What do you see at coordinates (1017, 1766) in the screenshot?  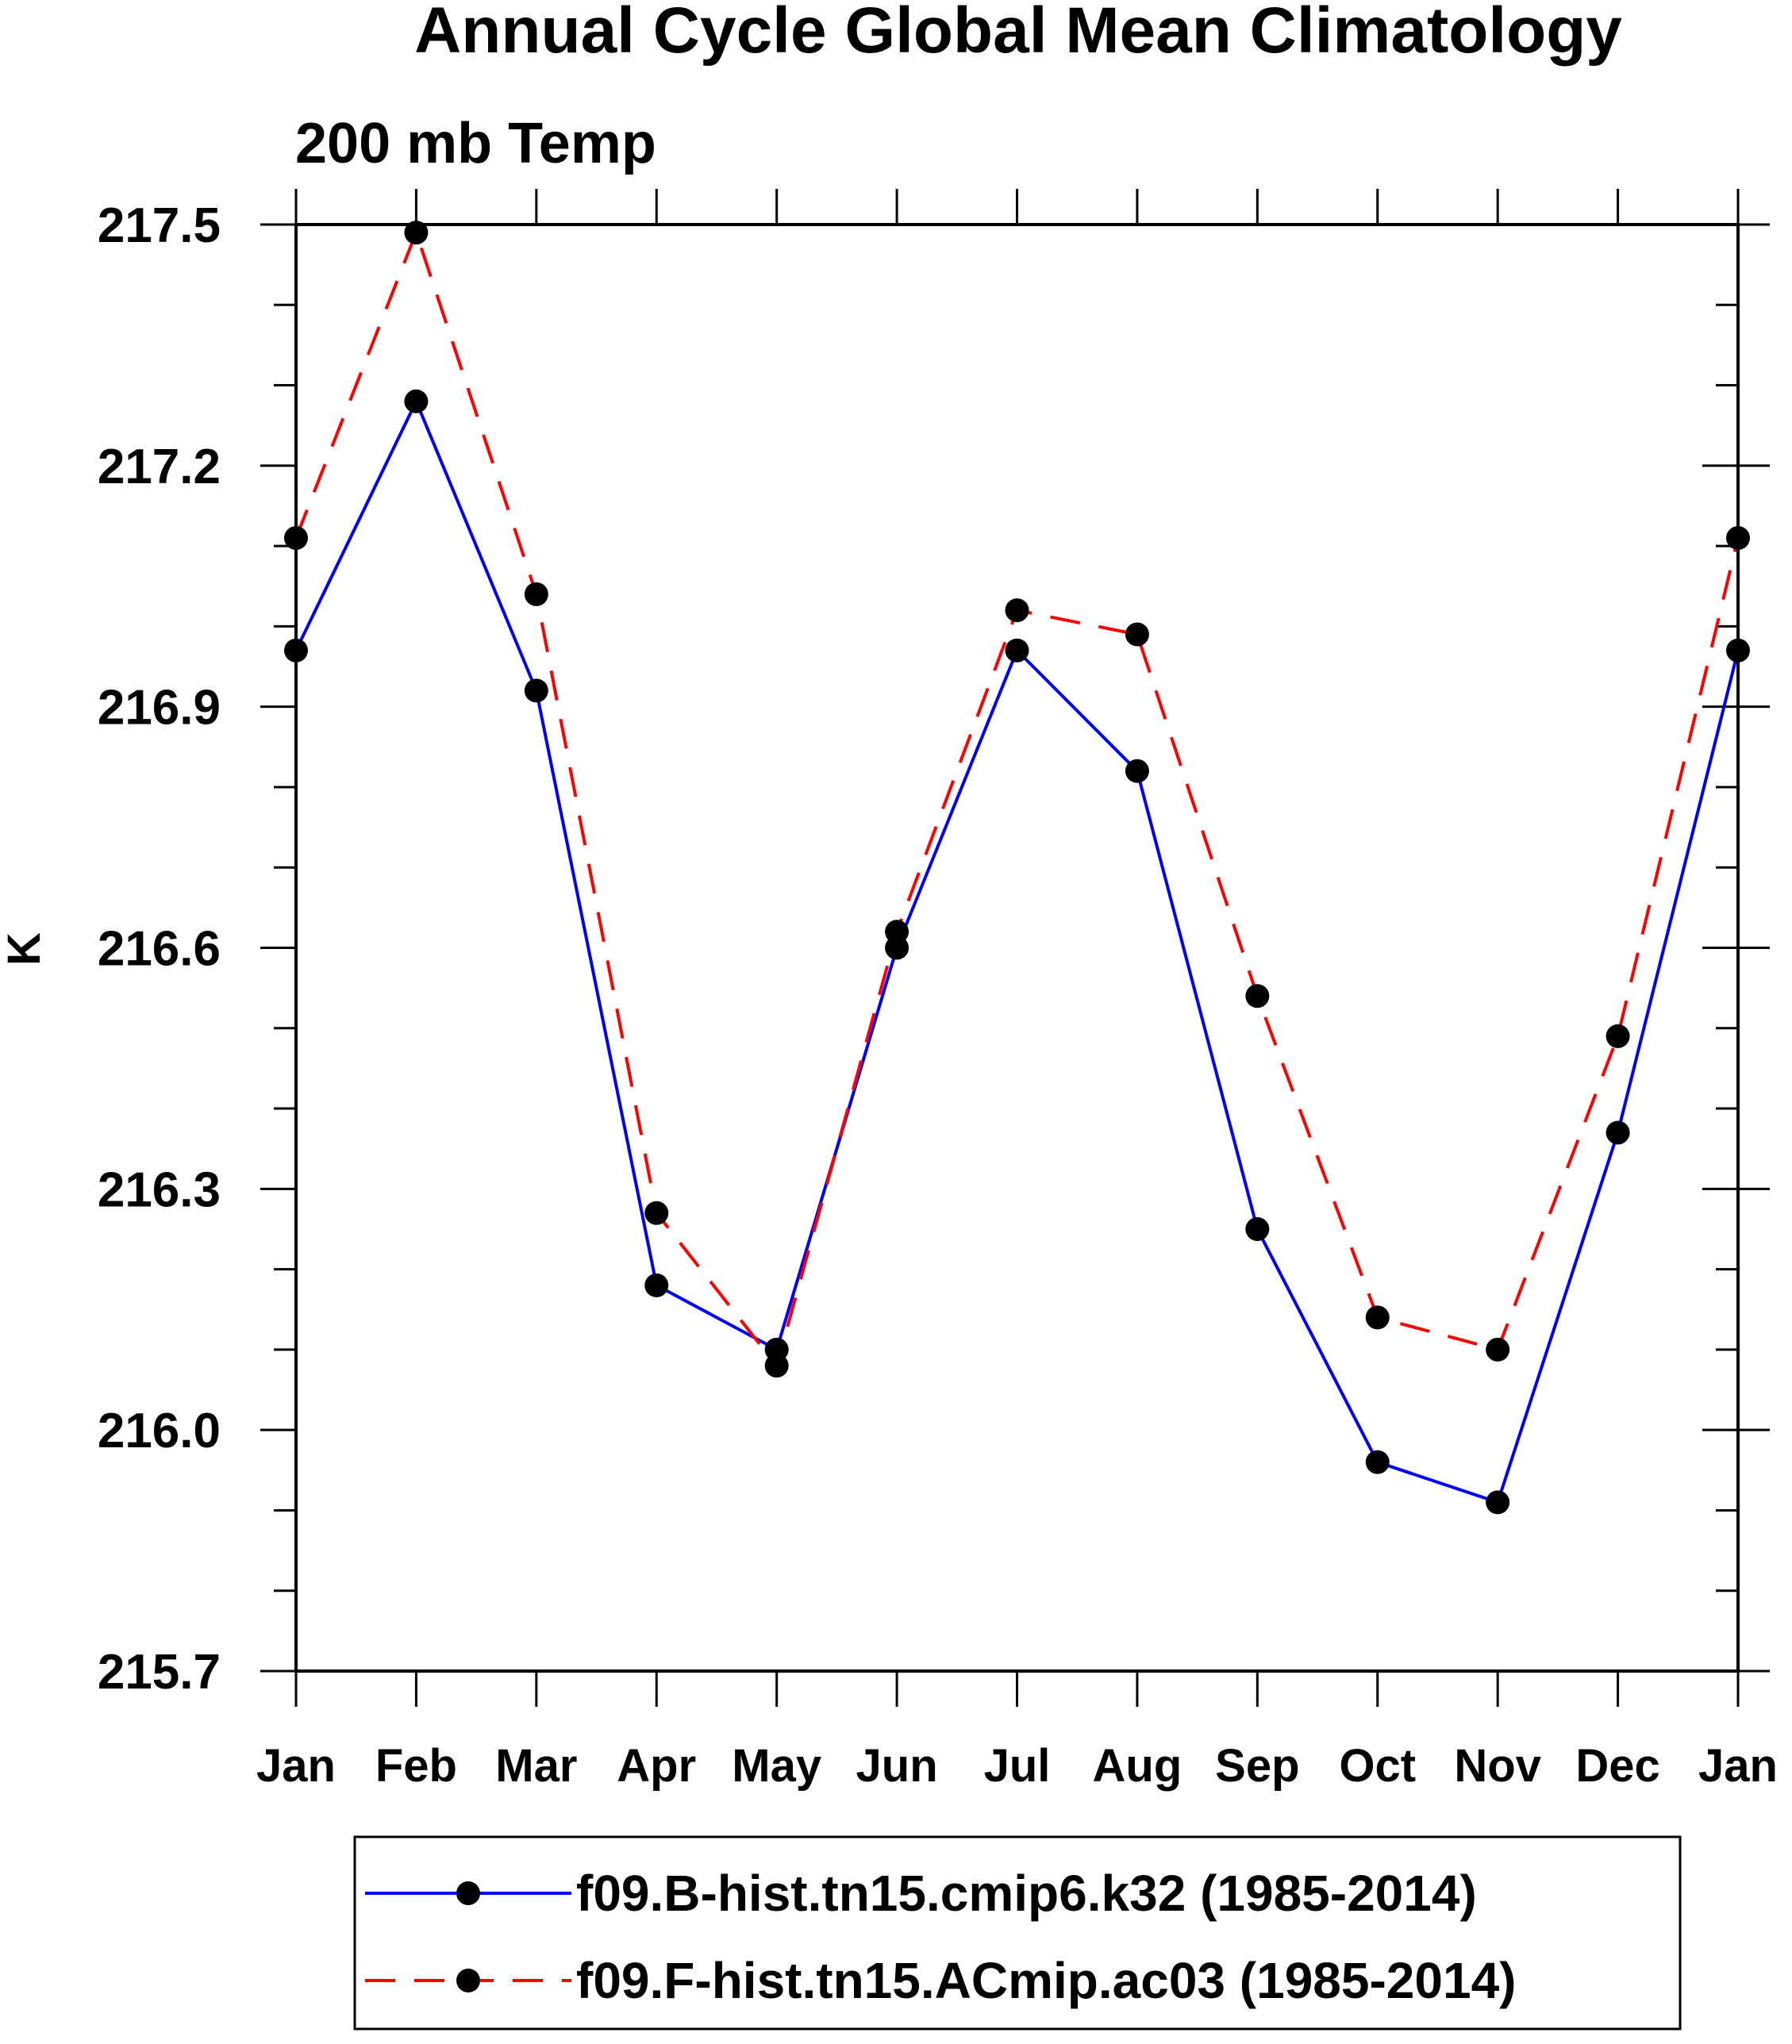 I see `x-tick-label: Jul` at bounding box center [1017, 1766].